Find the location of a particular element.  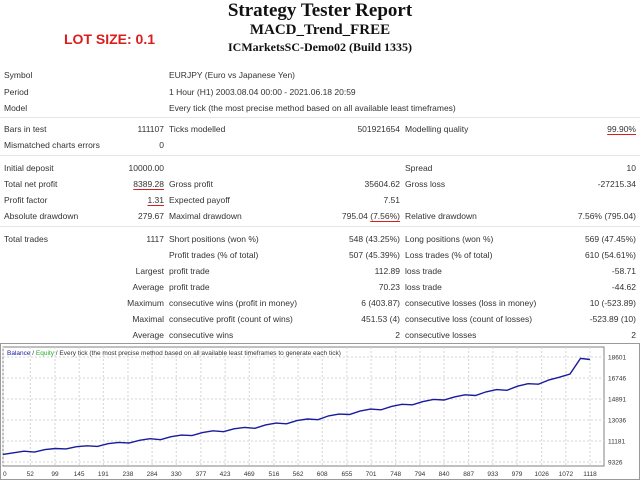

maximal-loss-value: -523.89 (10) is located at coordinates (612, 319).